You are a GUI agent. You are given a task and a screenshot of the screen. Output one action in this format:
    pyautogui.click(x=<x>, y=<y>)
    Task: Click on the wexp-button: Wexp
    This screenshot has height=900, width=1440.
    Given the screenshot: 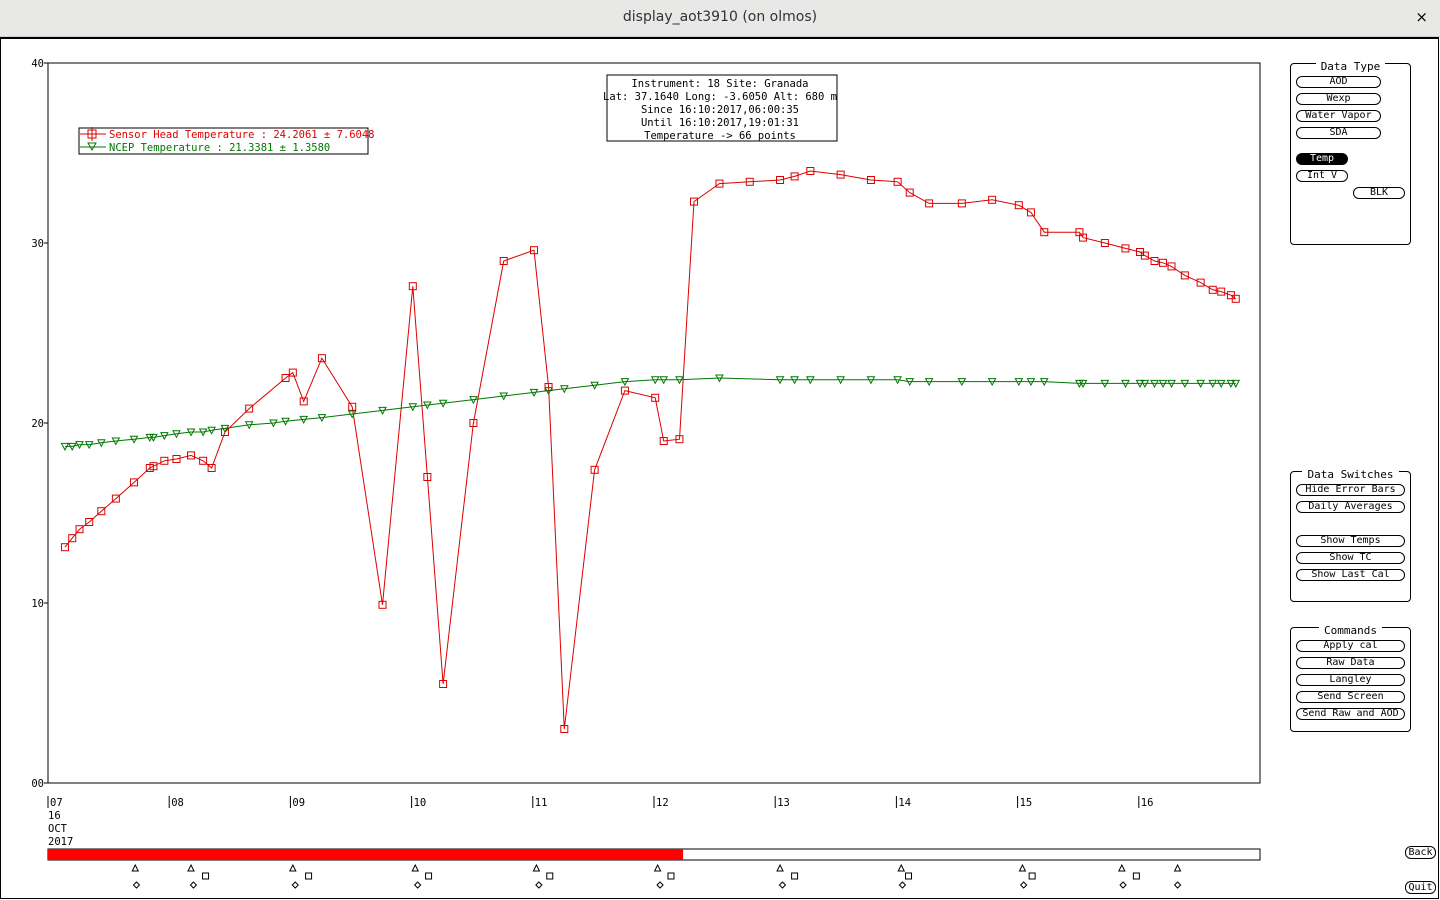 What is the action you would take?
    pyautogui.click(x=1338, y=99)
    